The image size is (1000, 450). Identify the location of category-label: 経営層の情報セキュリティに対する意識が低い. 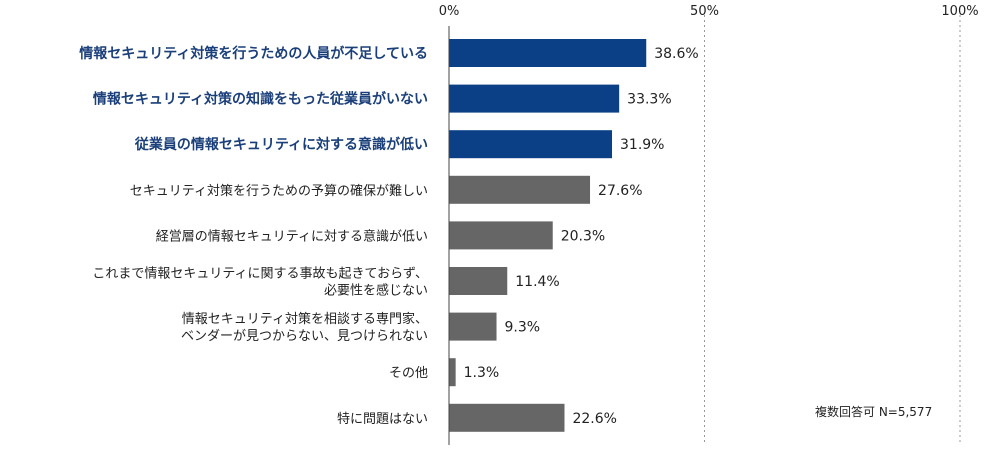
(292, 236).